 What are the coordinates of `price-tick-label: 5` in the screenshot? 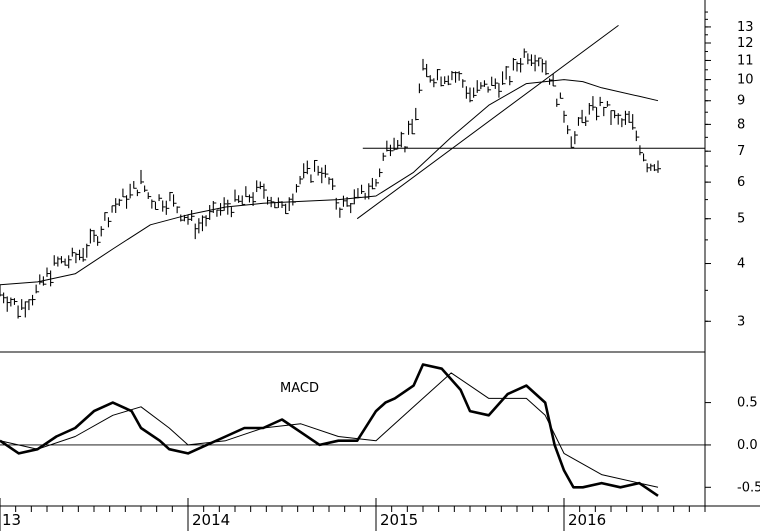 It's located at (741, 219).